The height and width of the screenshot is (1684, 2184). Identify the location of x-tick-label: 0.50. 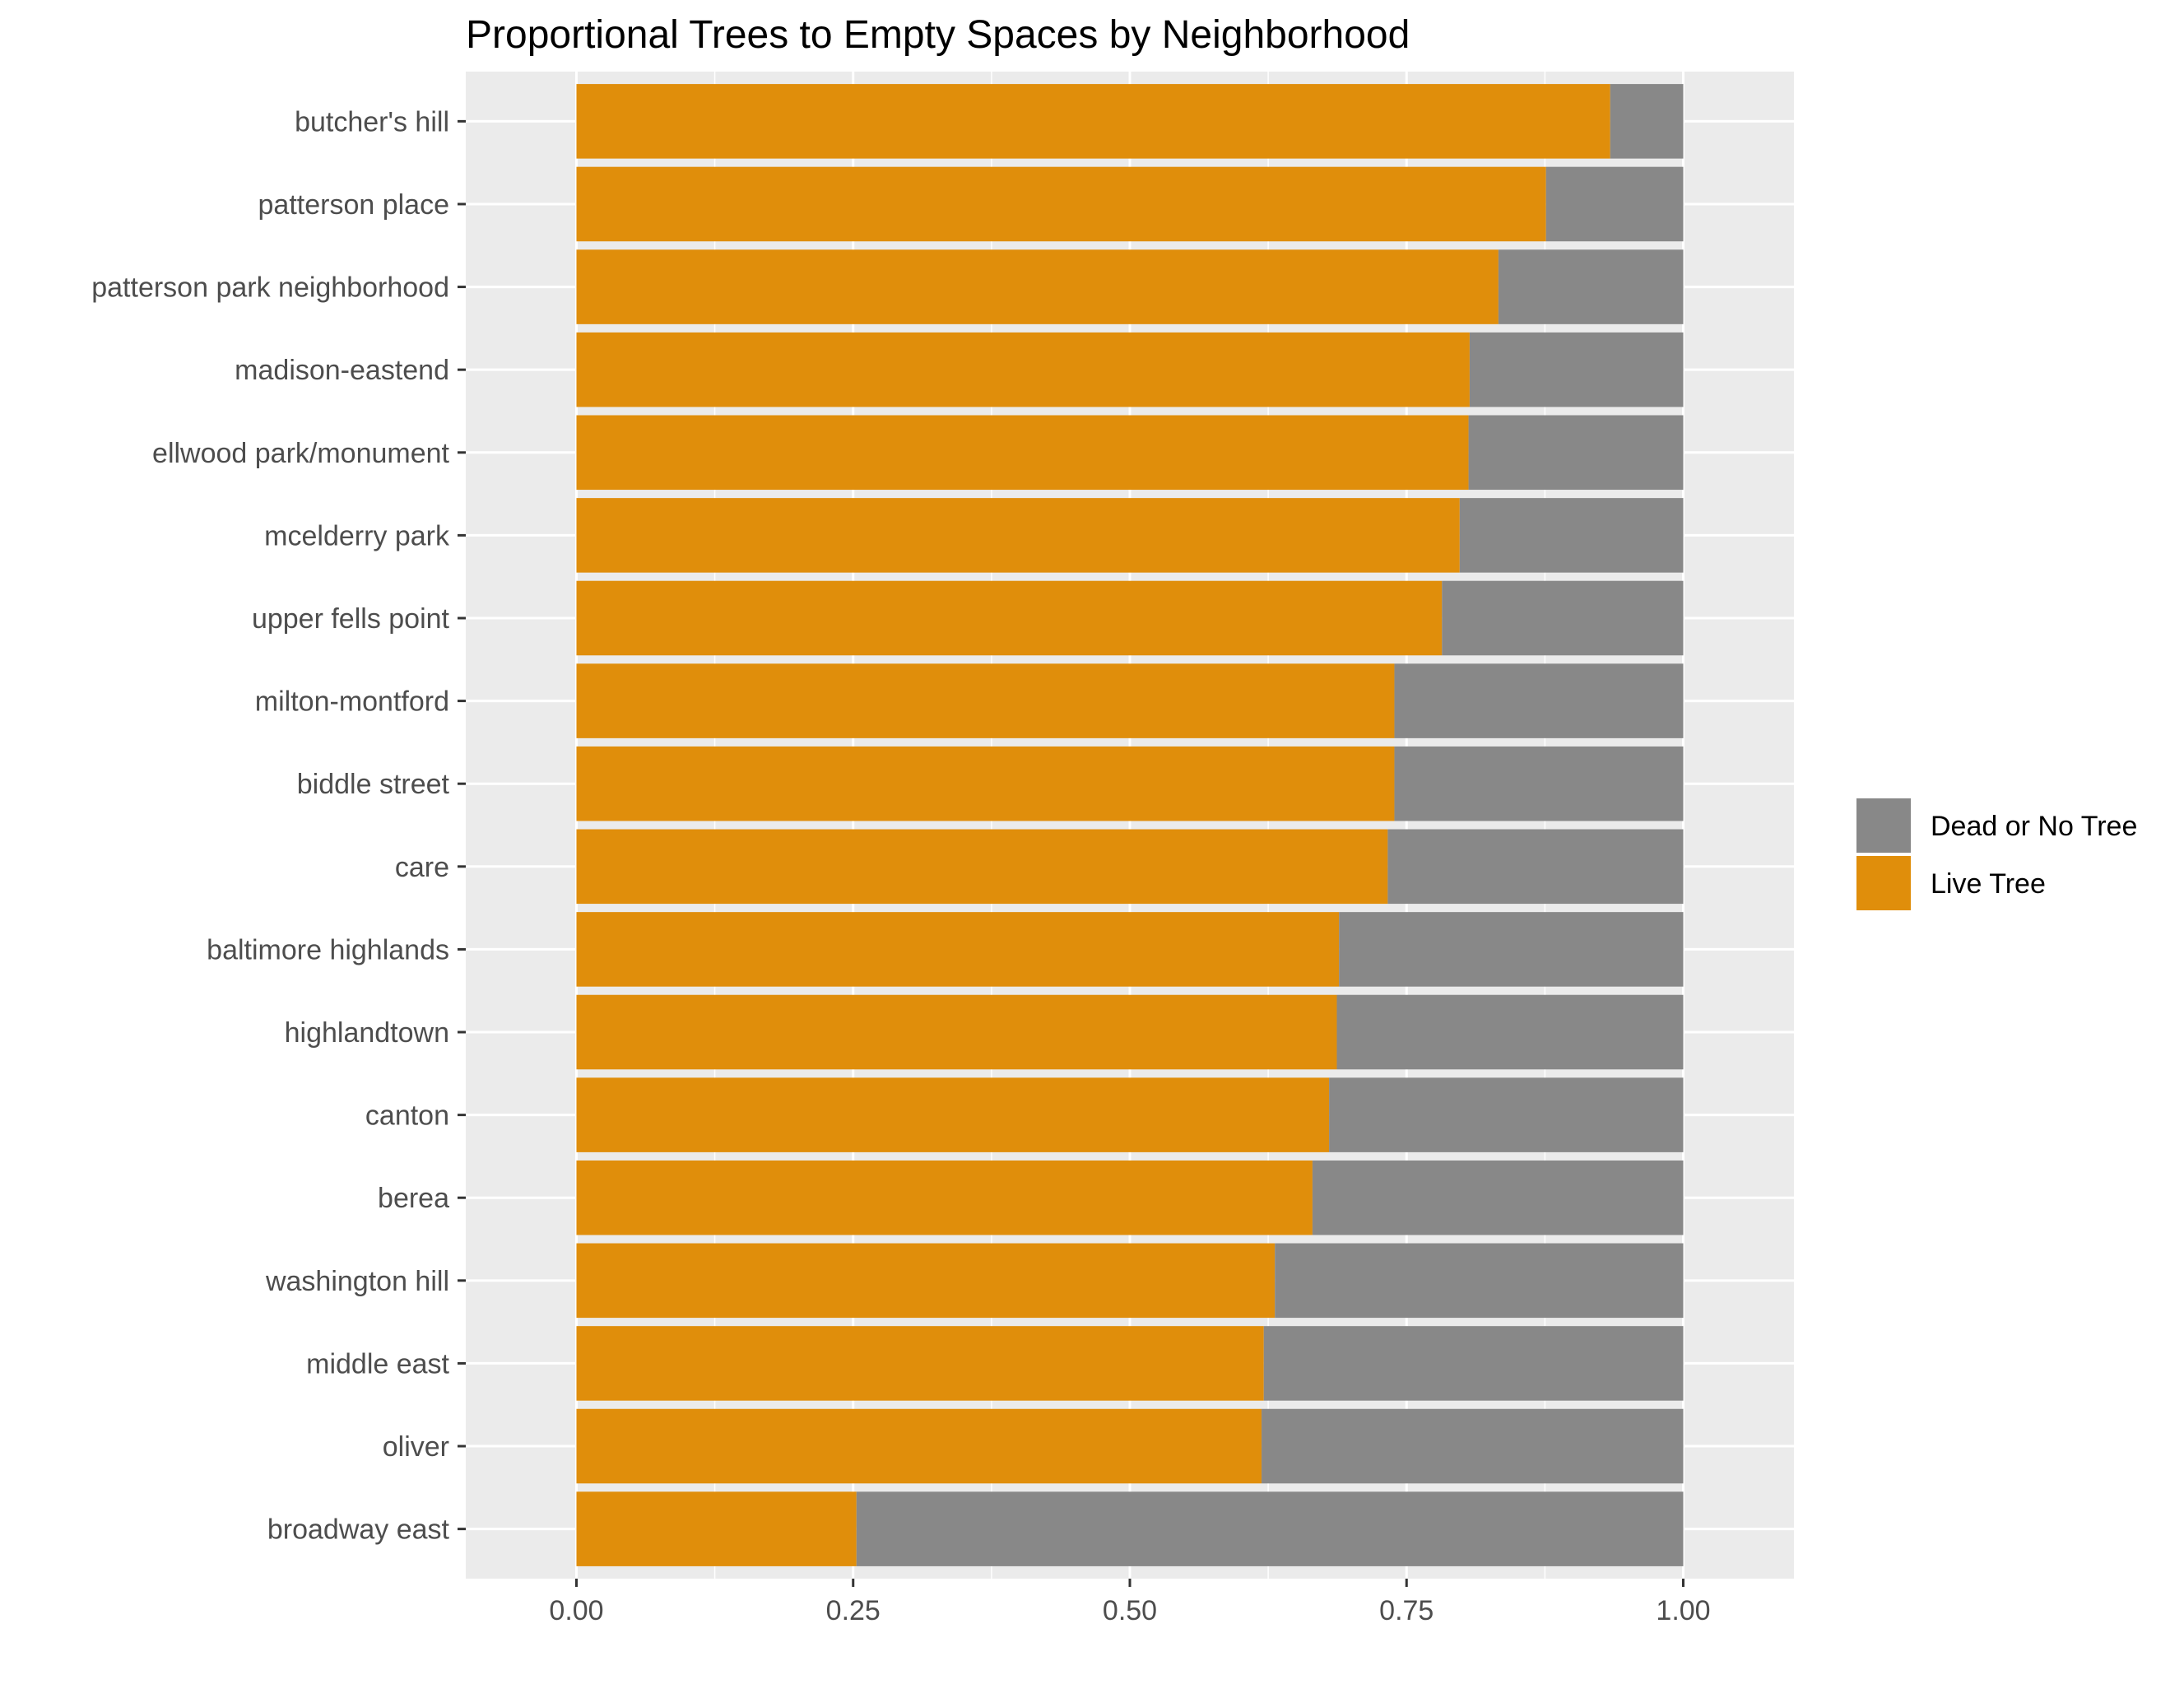
(1130, 1610).